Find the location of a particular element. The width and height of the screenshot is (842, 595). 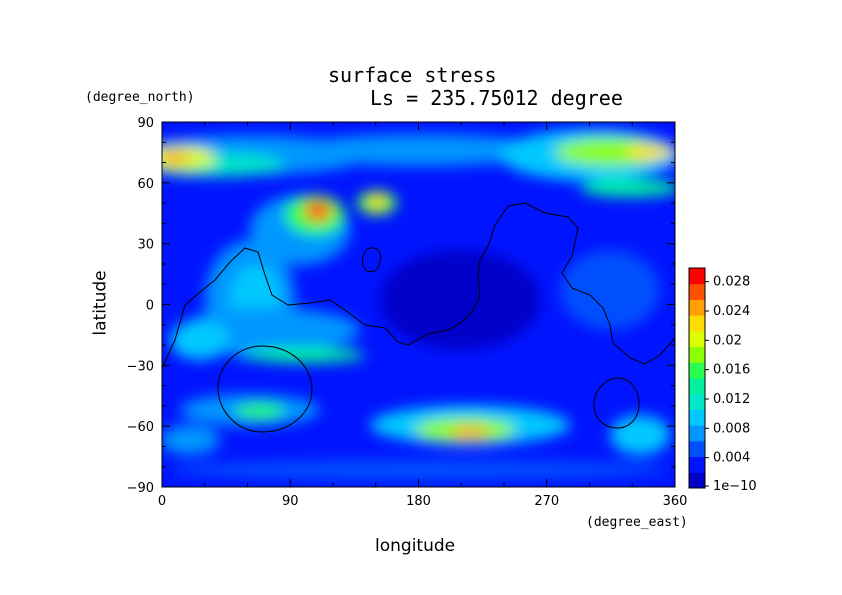

colorbar-tick-label: 0.008 is located at coordinates (731, 428).